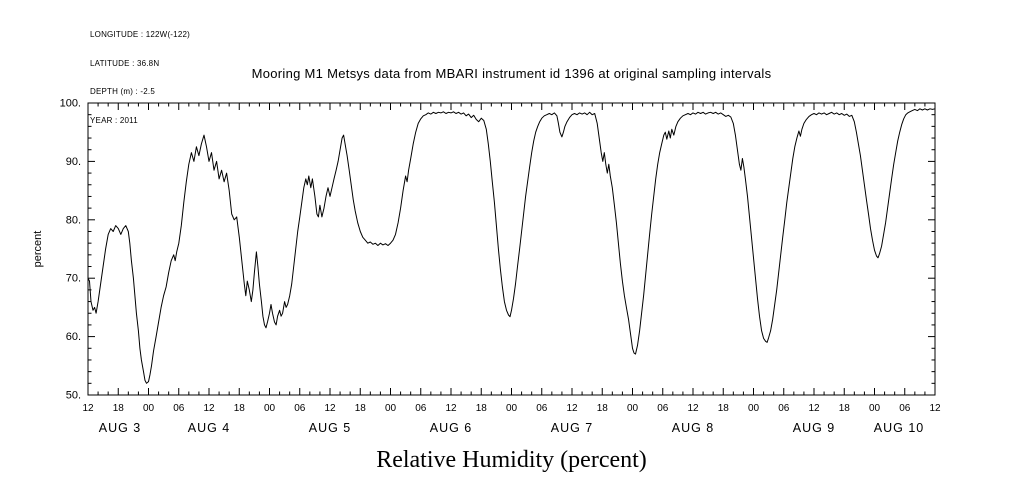  What do you see at coordinates (114, 120) in the screenshot?
I see `meta-year: YEAR : 2011` at bounding box center [114, 120].